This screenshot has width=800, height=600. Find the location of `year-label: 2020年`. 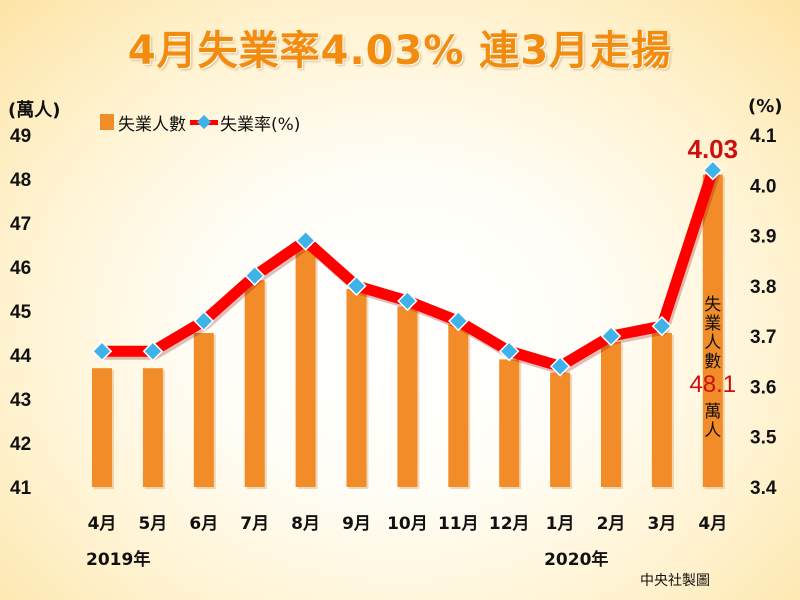

year-label: 2020年 is located at coordinates (576, 559).